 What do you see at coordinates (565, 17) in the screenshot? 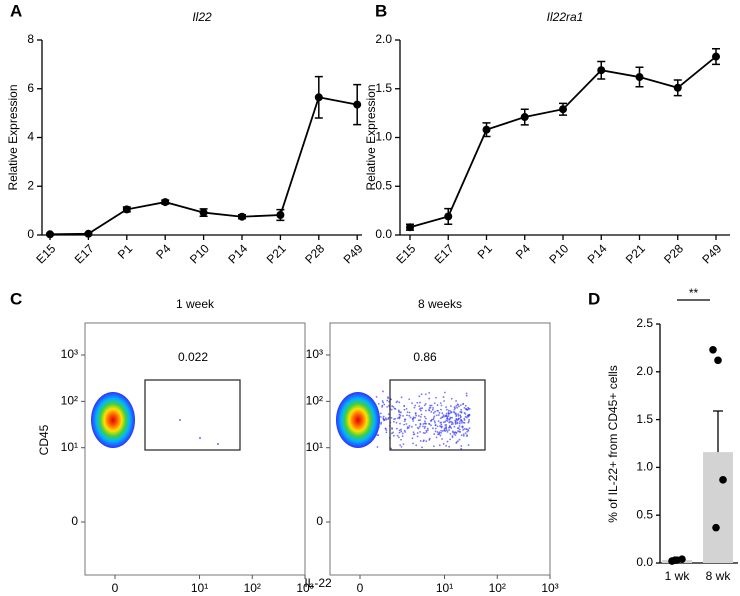
I see `chart-title: Il22ra1` at bounding box center [565, 17].